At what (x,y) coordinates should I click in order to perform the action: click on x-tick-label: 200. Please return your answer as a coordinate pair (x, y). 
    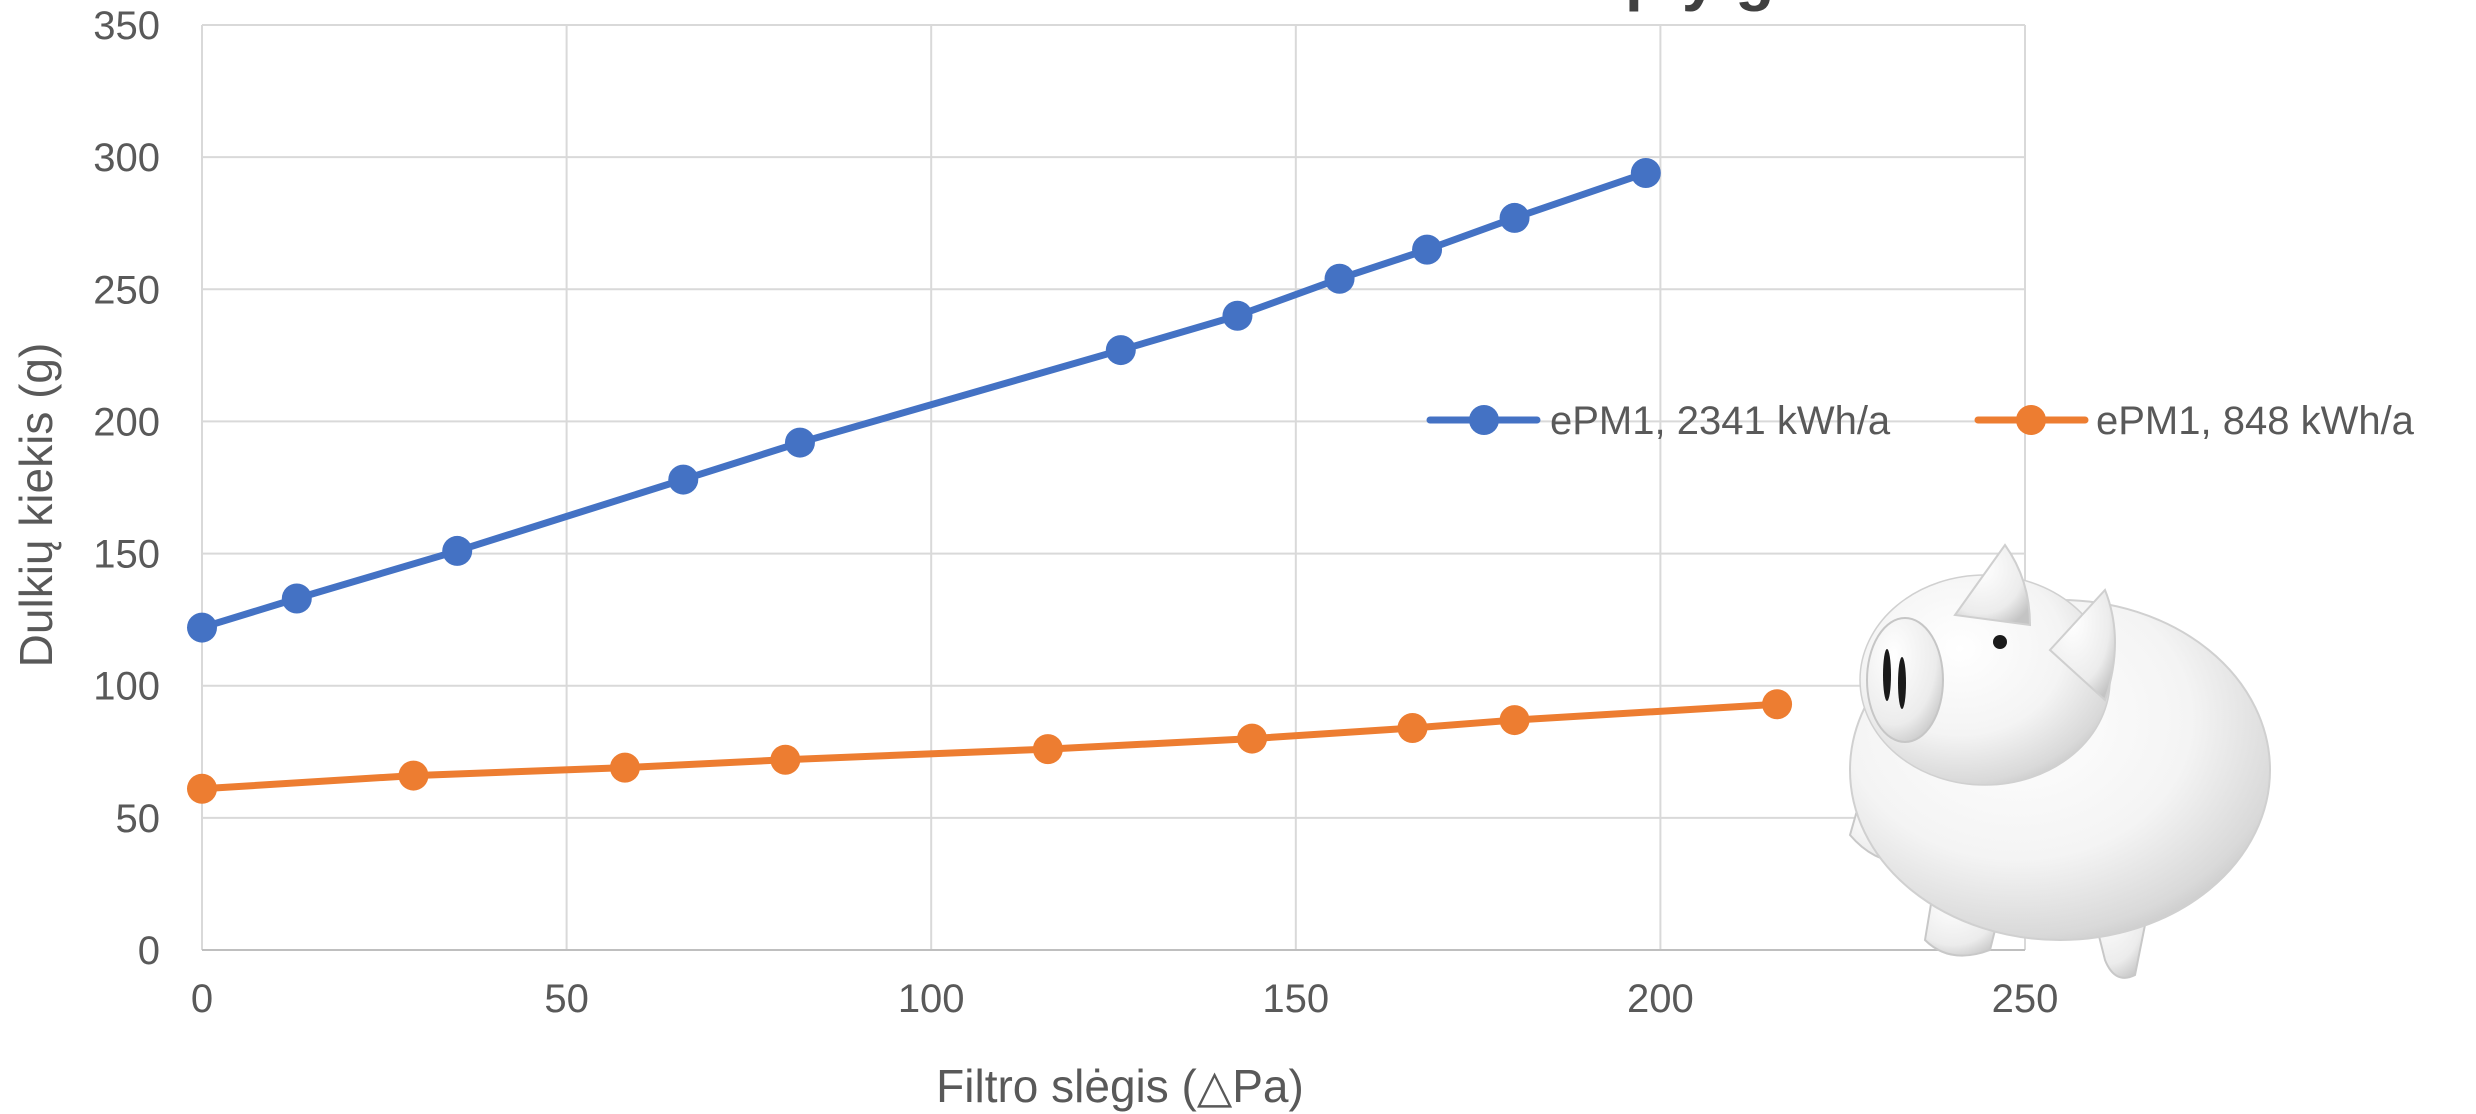
    Looking at the image, I should click on (1660, 999).